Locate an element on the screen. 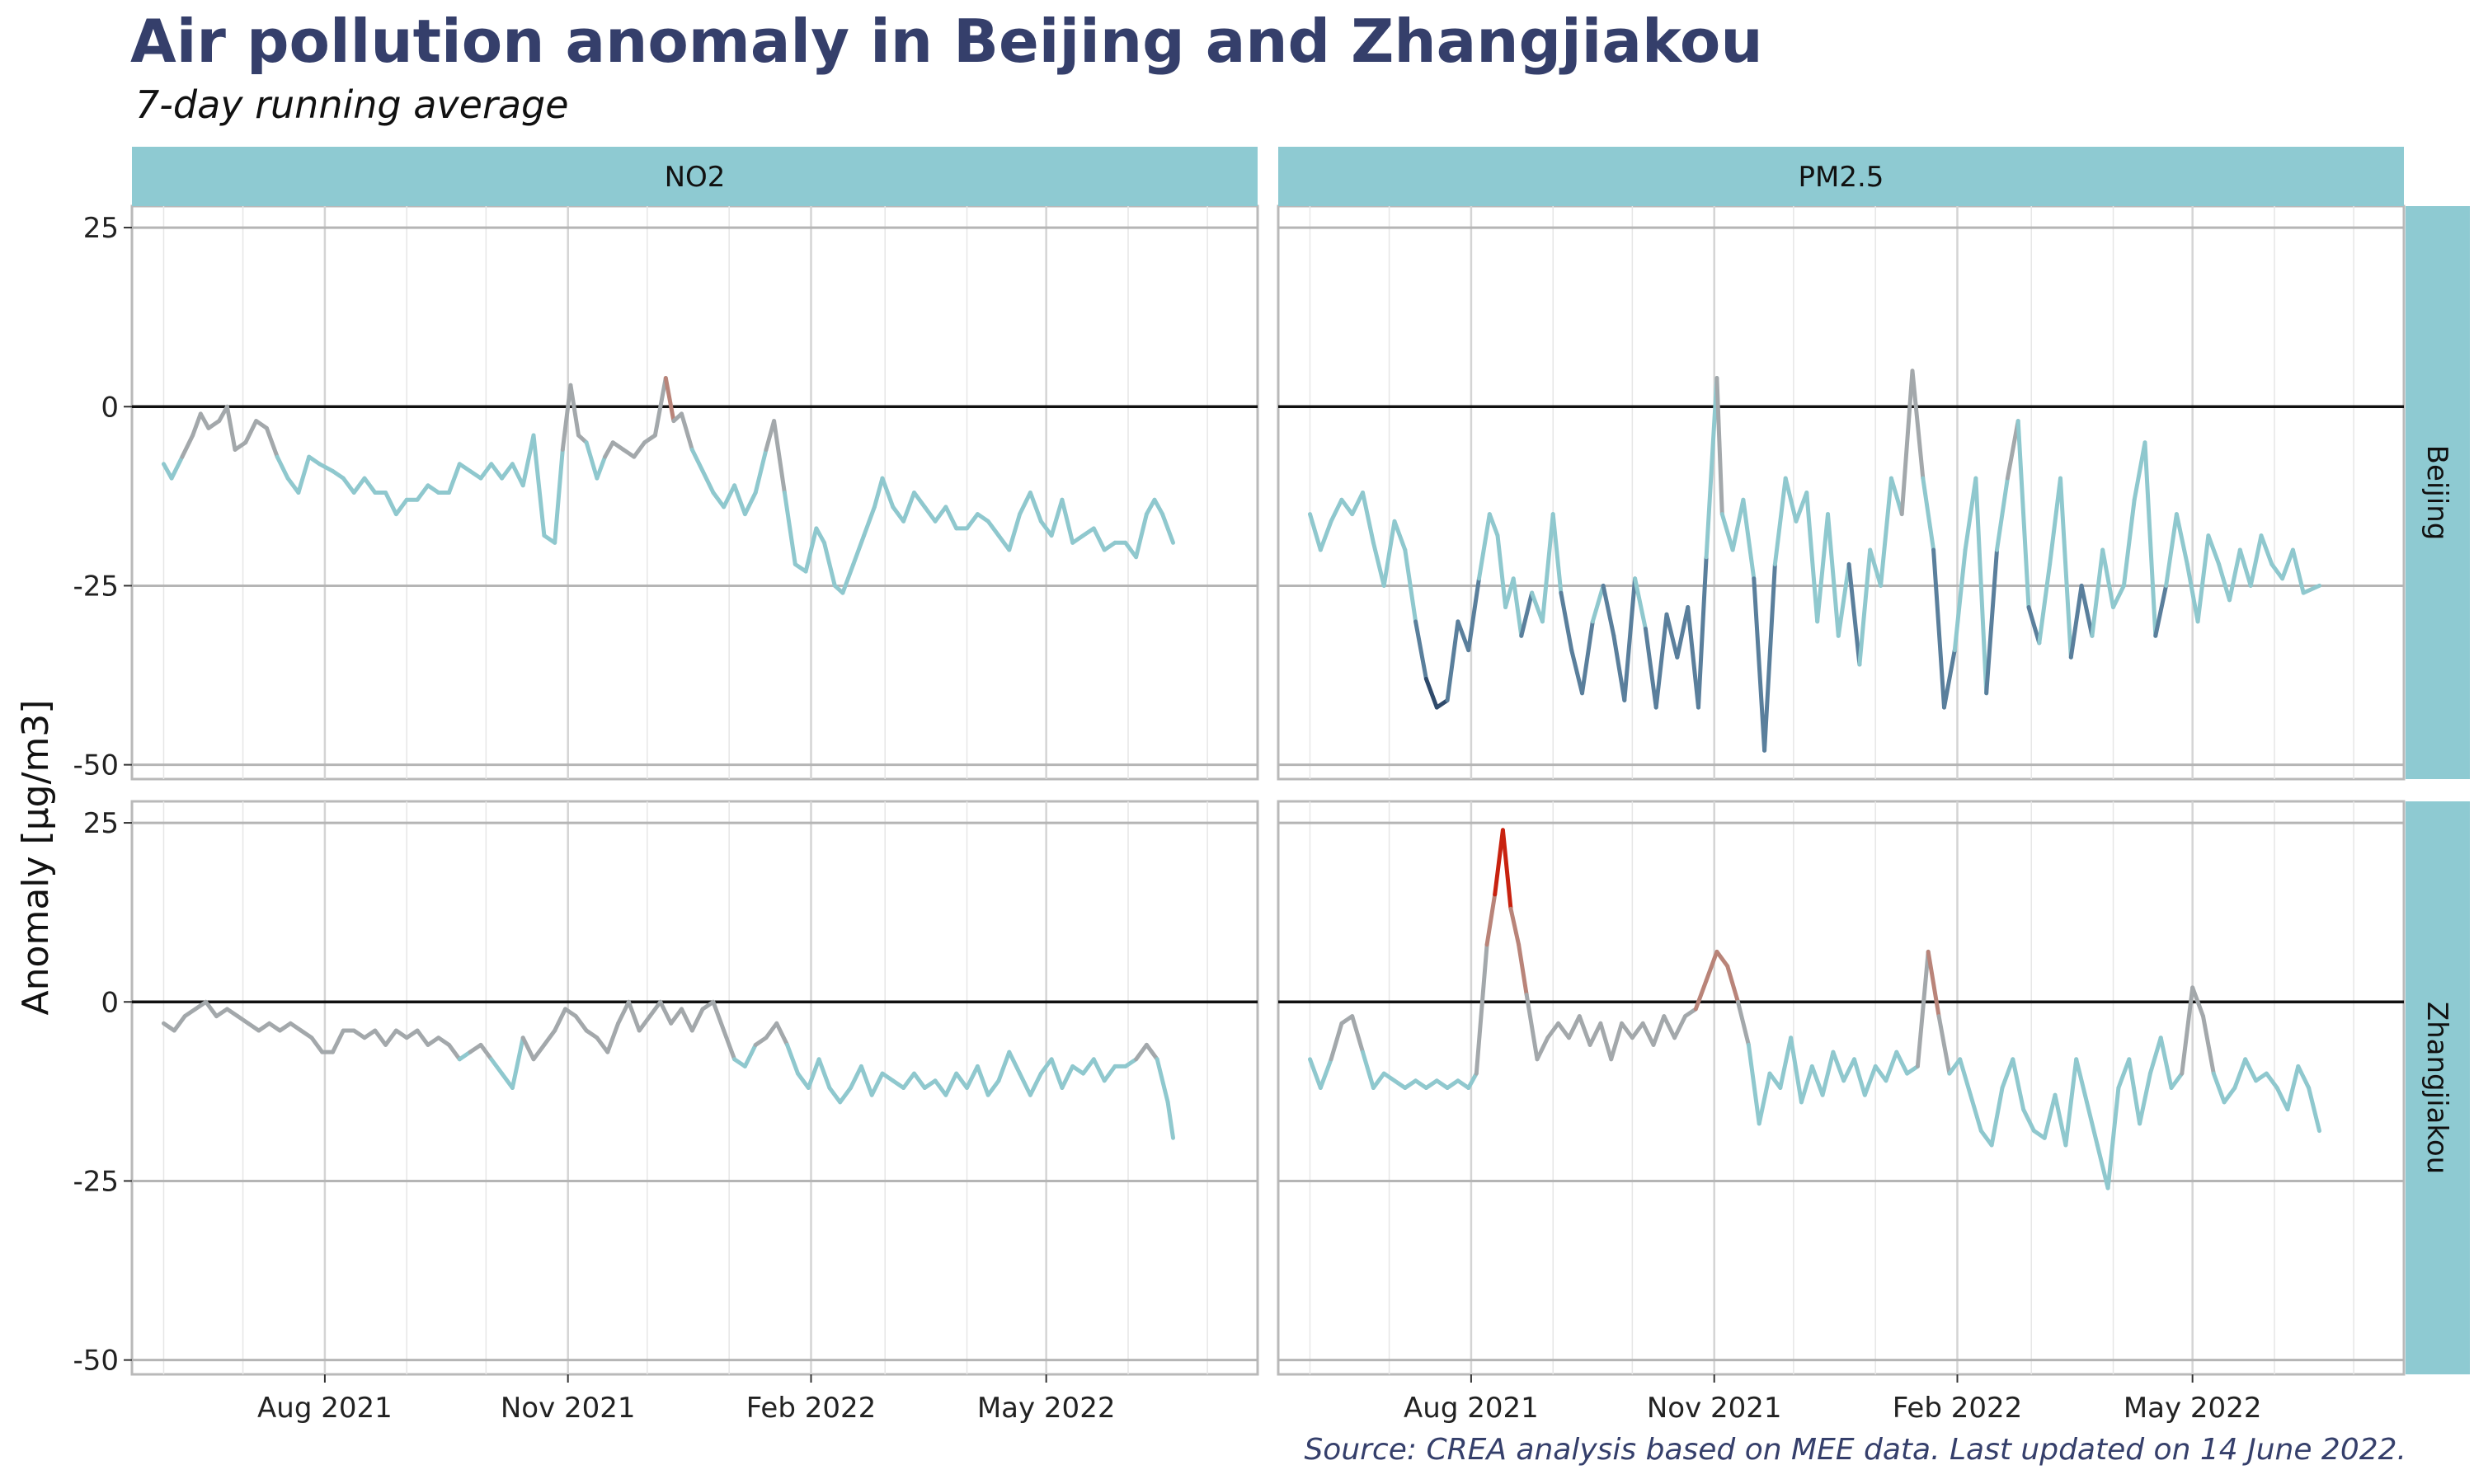 The width and height of the screenshot is (2474, 1484). x-tick-label: Feb 2022 is located at coordinates (1958, 1408).